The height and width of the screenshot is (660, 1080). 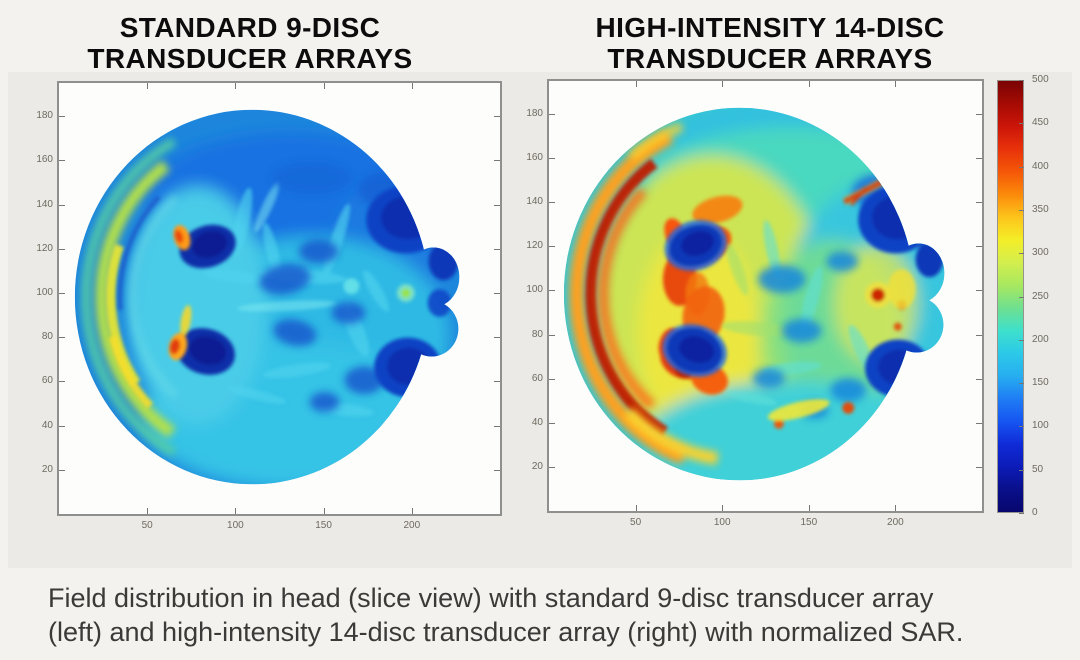 What do you see at coordinates (1040, 123) in the screenshot?
I see `colorbar-tick-label: 450` at bounding box center [1040, 123].